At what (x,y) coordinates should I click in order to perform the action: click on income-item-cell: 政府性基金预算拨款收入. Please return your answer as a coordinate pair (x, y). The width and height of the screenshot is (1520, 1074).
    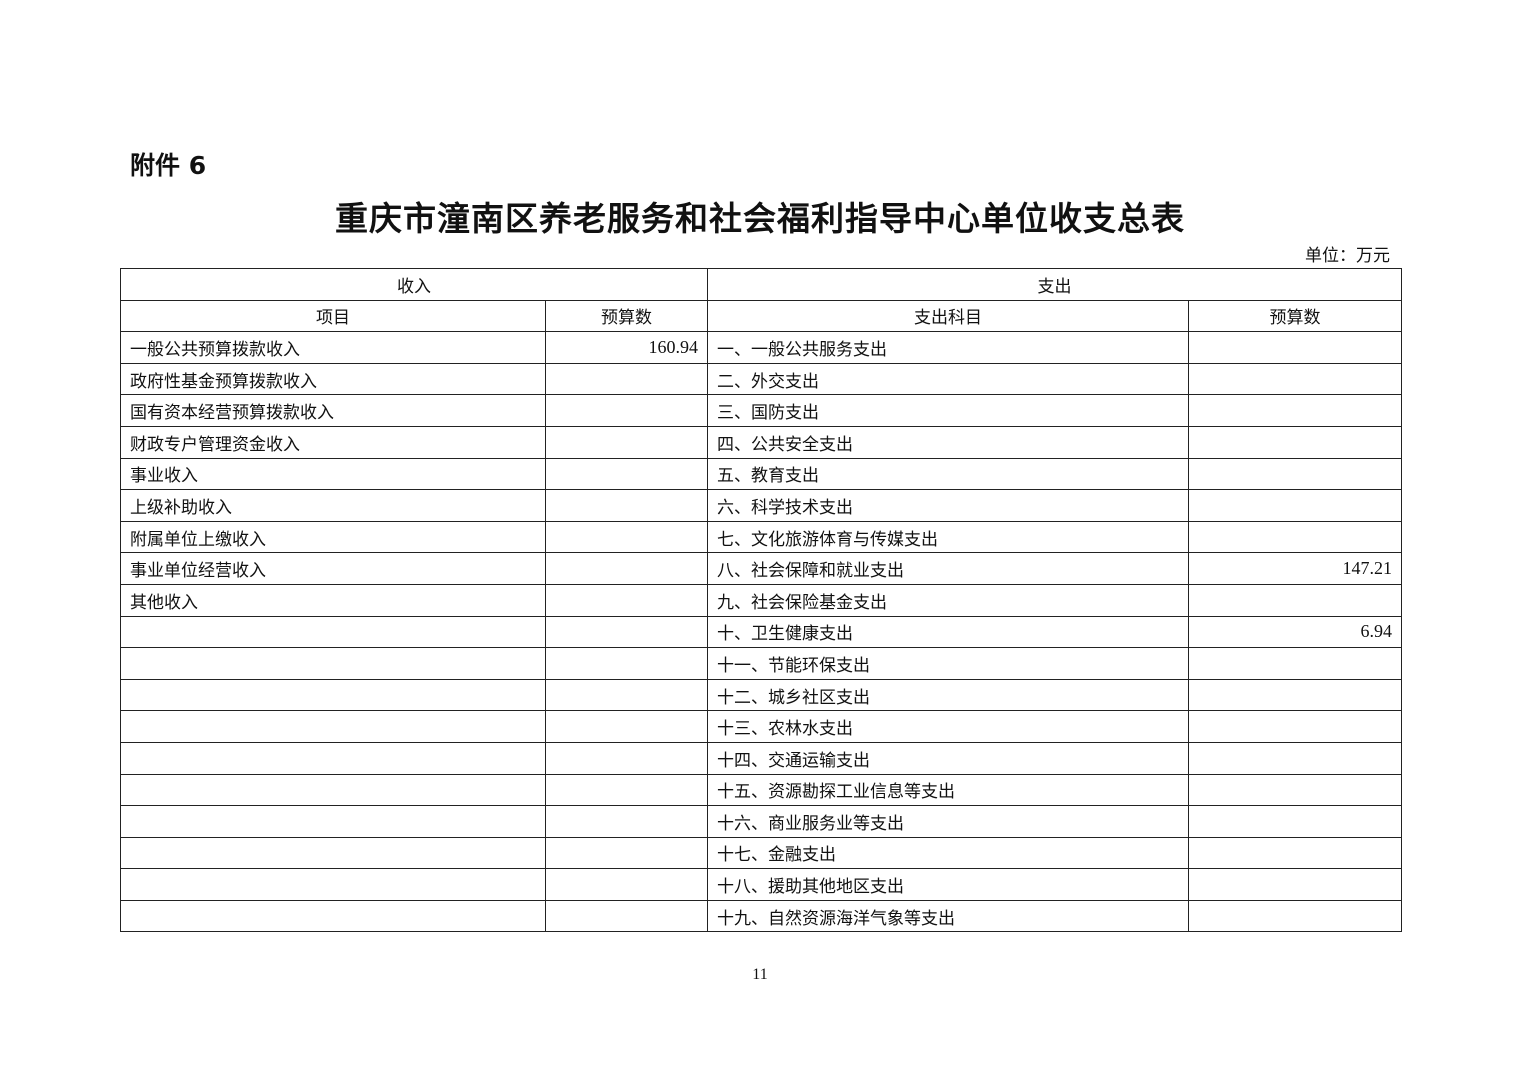
    Looking at the image, I should click on (333, 379).